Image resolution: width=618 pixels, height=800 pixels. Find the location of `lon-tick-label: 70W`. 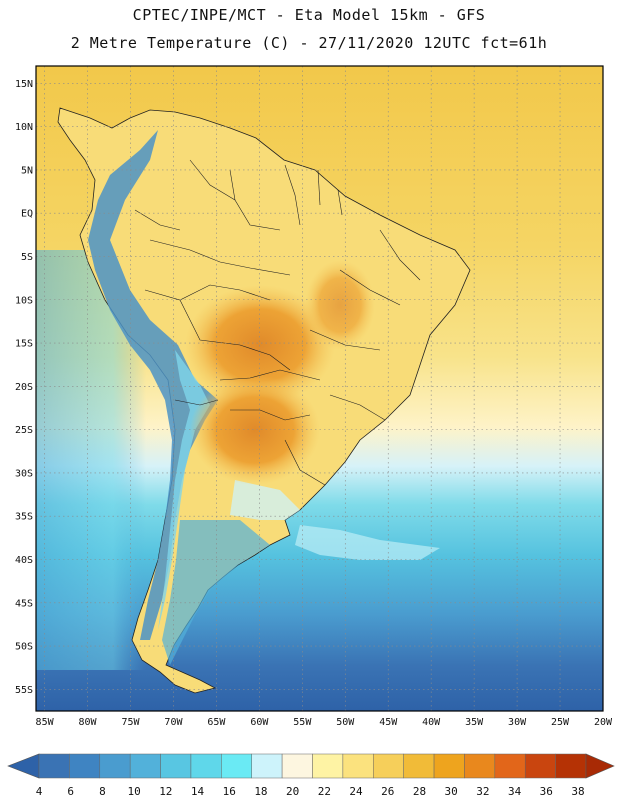

lon-tick-label: 70W is located at coordinates (173, 722).